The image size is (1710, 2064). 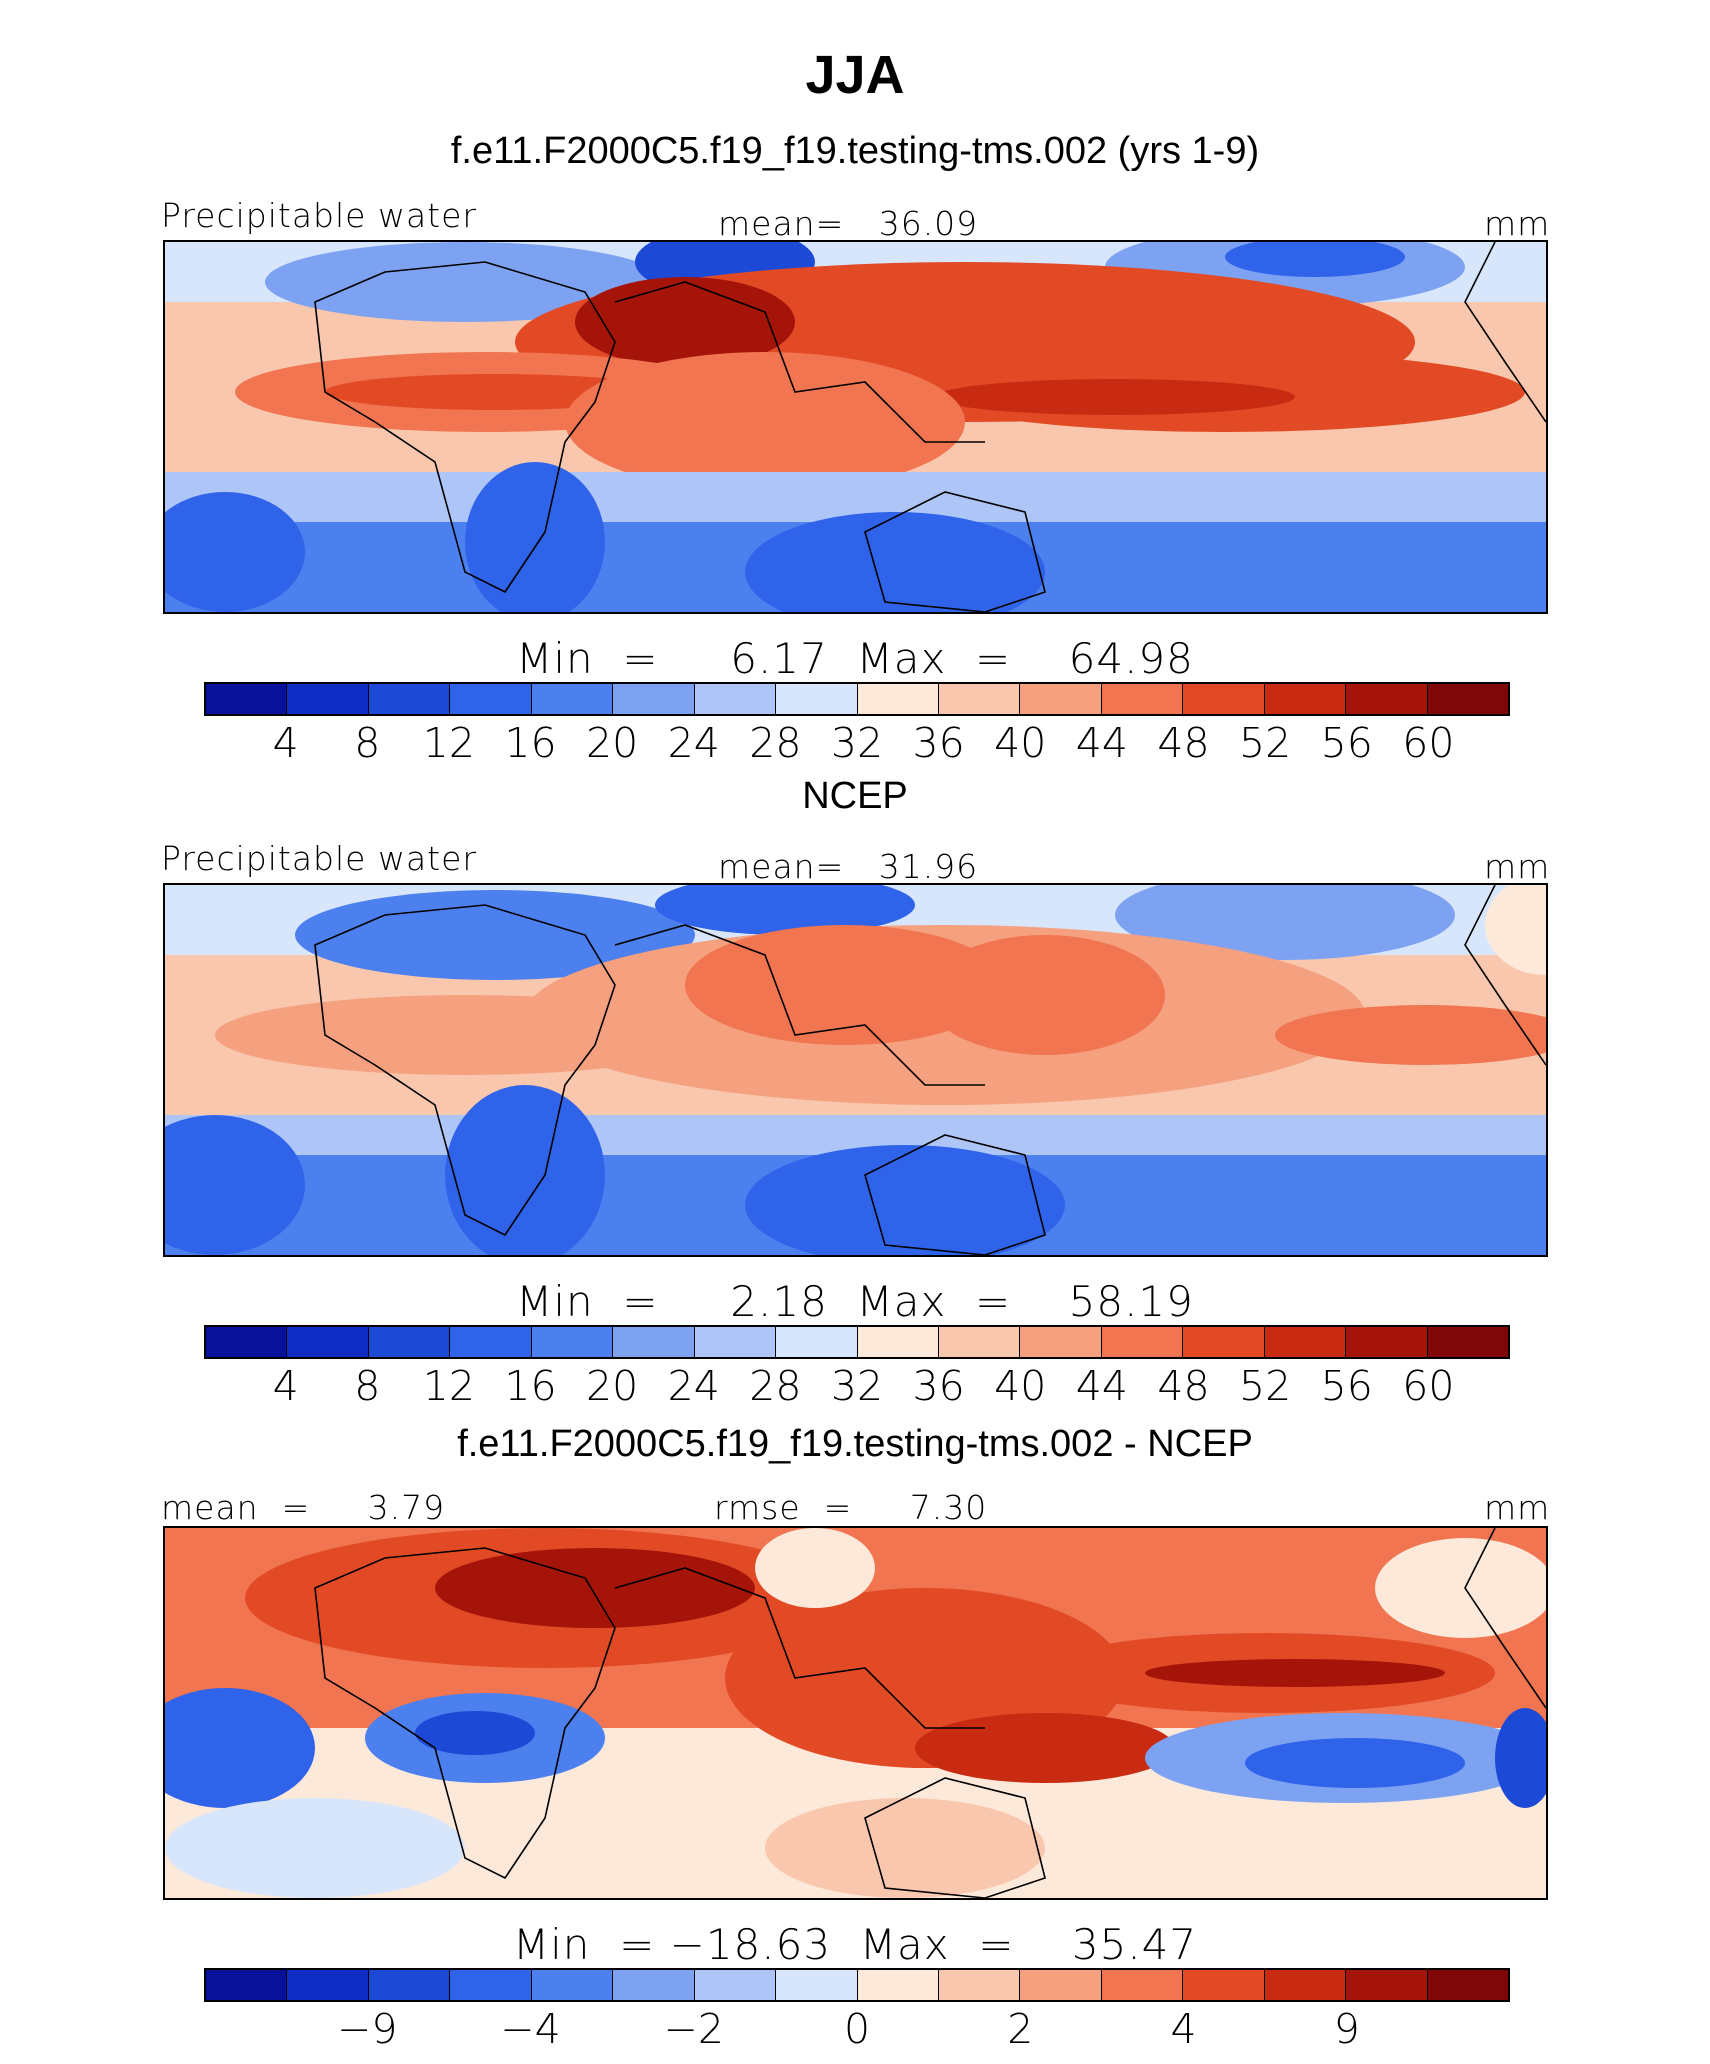 I want to click on panel-2-title: NCEP, so click(x=855, y=796).